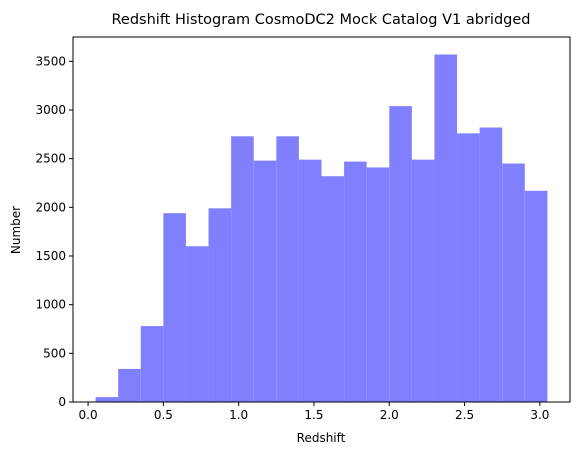 This screenshot has height=455, width=580. What do you see at coordinates (163, 415) in the screenshot?
I see `x-tick-label: 0.5` at bounding box center [163, 415].